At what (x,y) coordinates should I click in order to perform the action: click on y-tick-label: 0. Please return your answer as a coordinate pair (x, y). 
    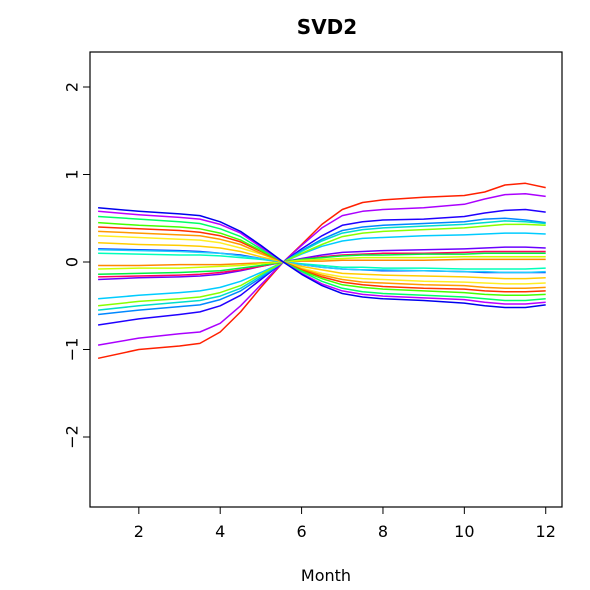
    Looking at the image, I should click on (72, 262).